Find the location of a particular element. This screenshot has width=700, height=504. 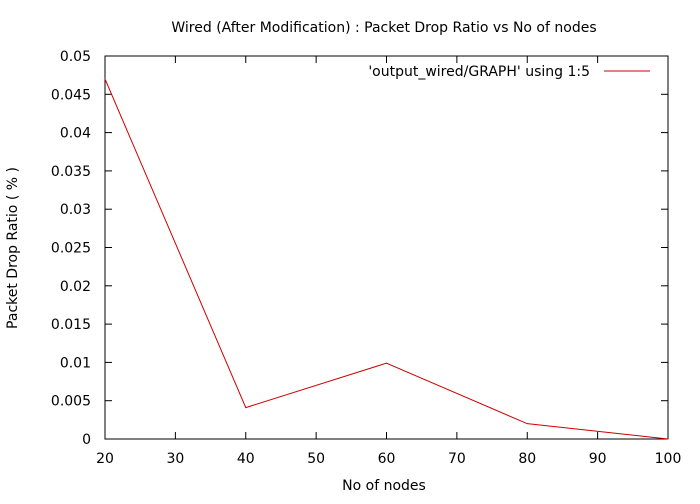

x-tick-label: 70 is located at coordinates (457, 459).